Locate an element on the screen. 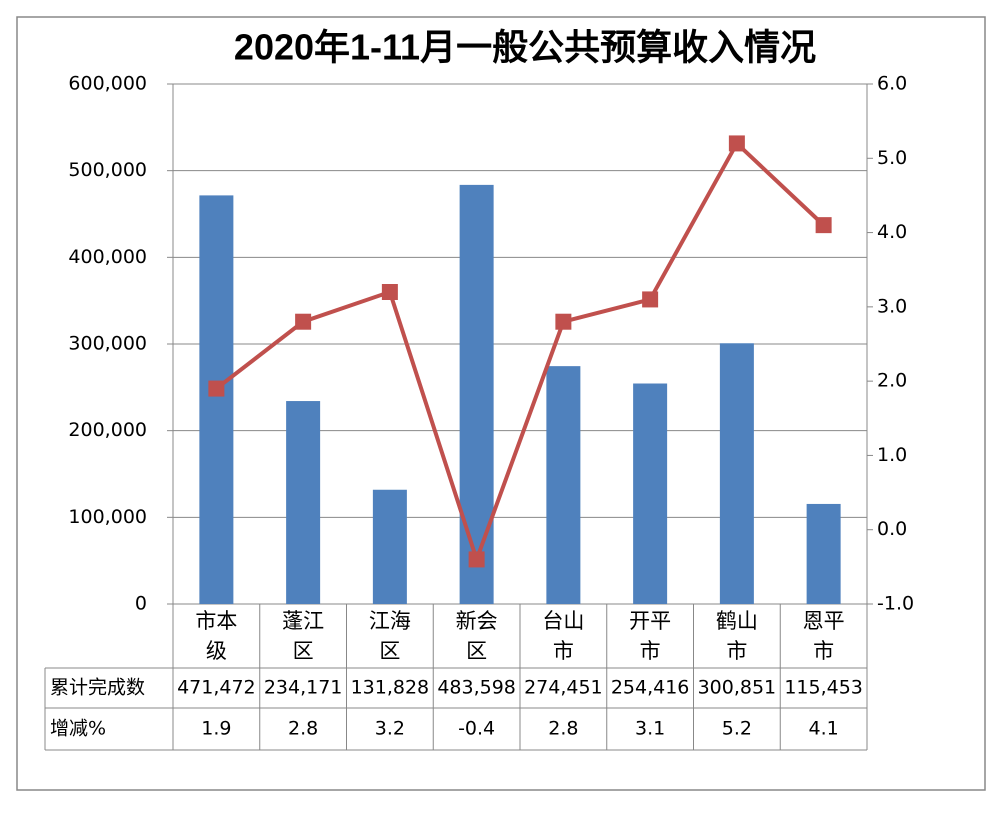 The height and width of the screenshot is (813, 1000). y2-tick-label: 5.0 is located at coordinates (892, 158).